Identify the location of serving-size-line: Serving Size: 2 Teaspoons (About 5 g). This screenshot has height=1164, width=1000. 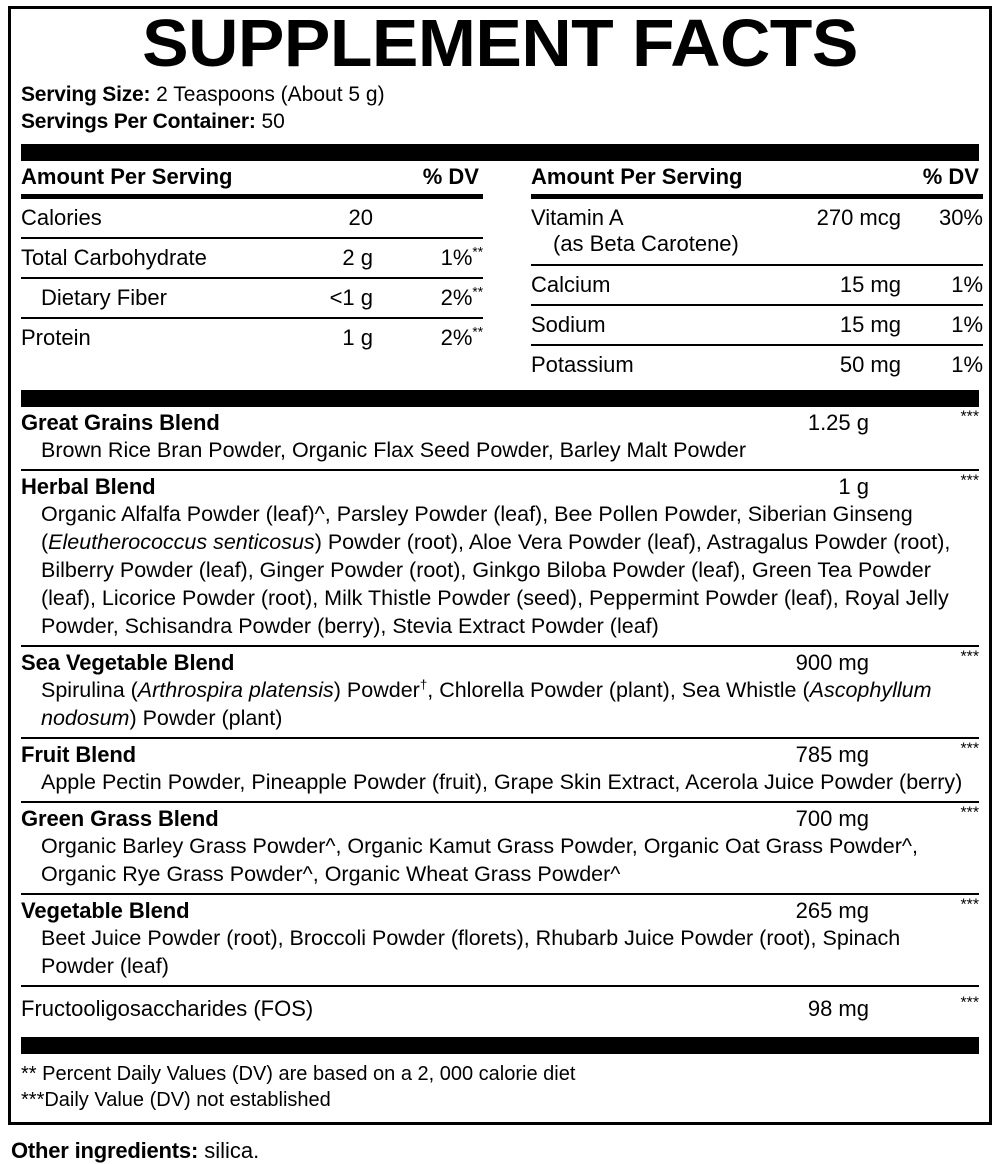
(500, 95).